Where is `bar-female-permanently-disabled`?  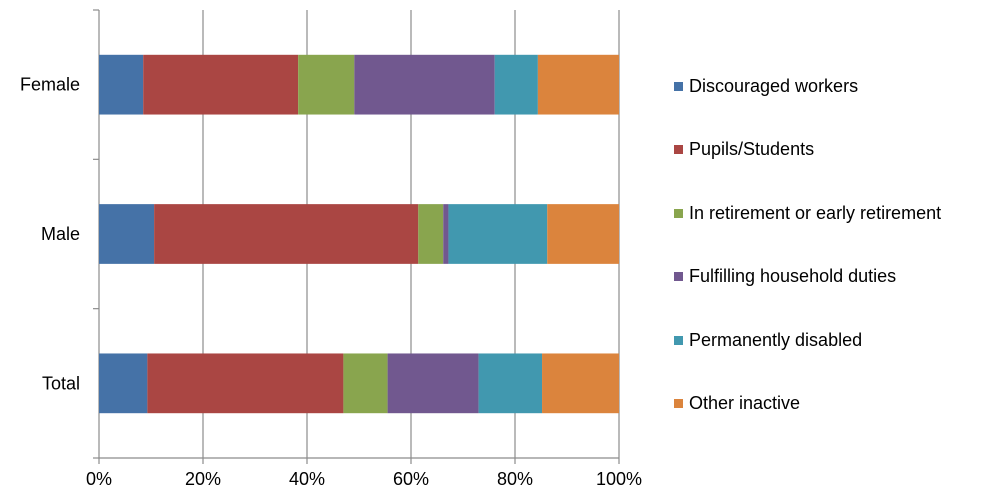 bar-female-permanently-disabled is located at coordinates (516, 84).